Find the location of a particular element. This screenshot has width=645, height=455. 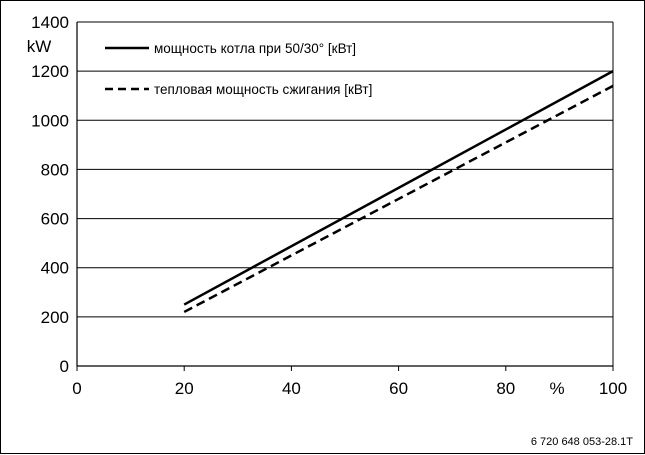

y-tick-label-0: 0 is located at coordinates (64, 366).